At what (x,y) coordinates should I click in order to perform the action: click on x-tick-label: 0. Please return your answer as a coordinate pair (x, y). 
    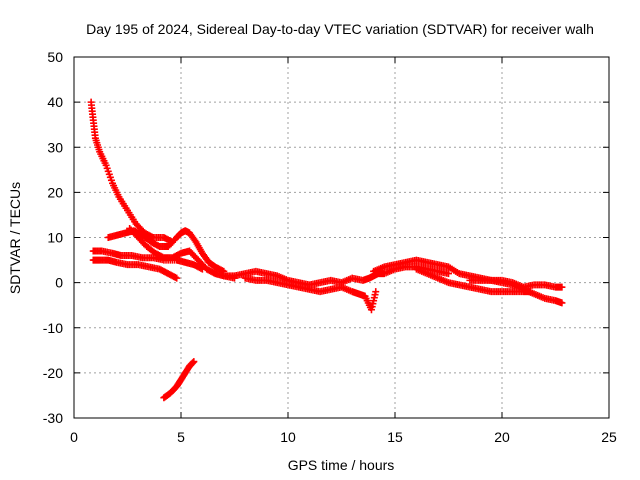
    Looking at the image, I should click on (74, 437).